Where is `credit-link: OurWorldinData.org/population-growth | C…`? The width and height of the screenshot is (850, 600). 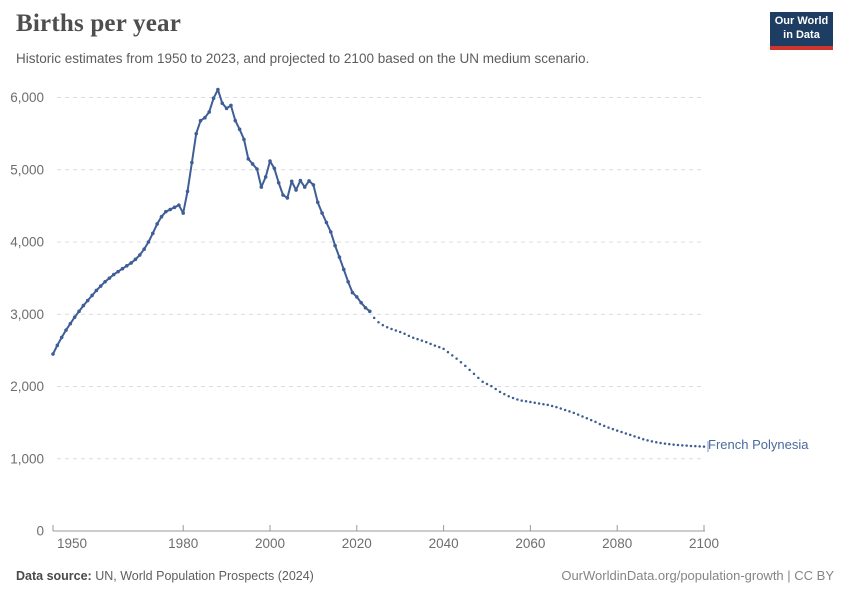
credit-link: OurWorldinData.org/population-growth | C… is located at coordinates (697, 575).